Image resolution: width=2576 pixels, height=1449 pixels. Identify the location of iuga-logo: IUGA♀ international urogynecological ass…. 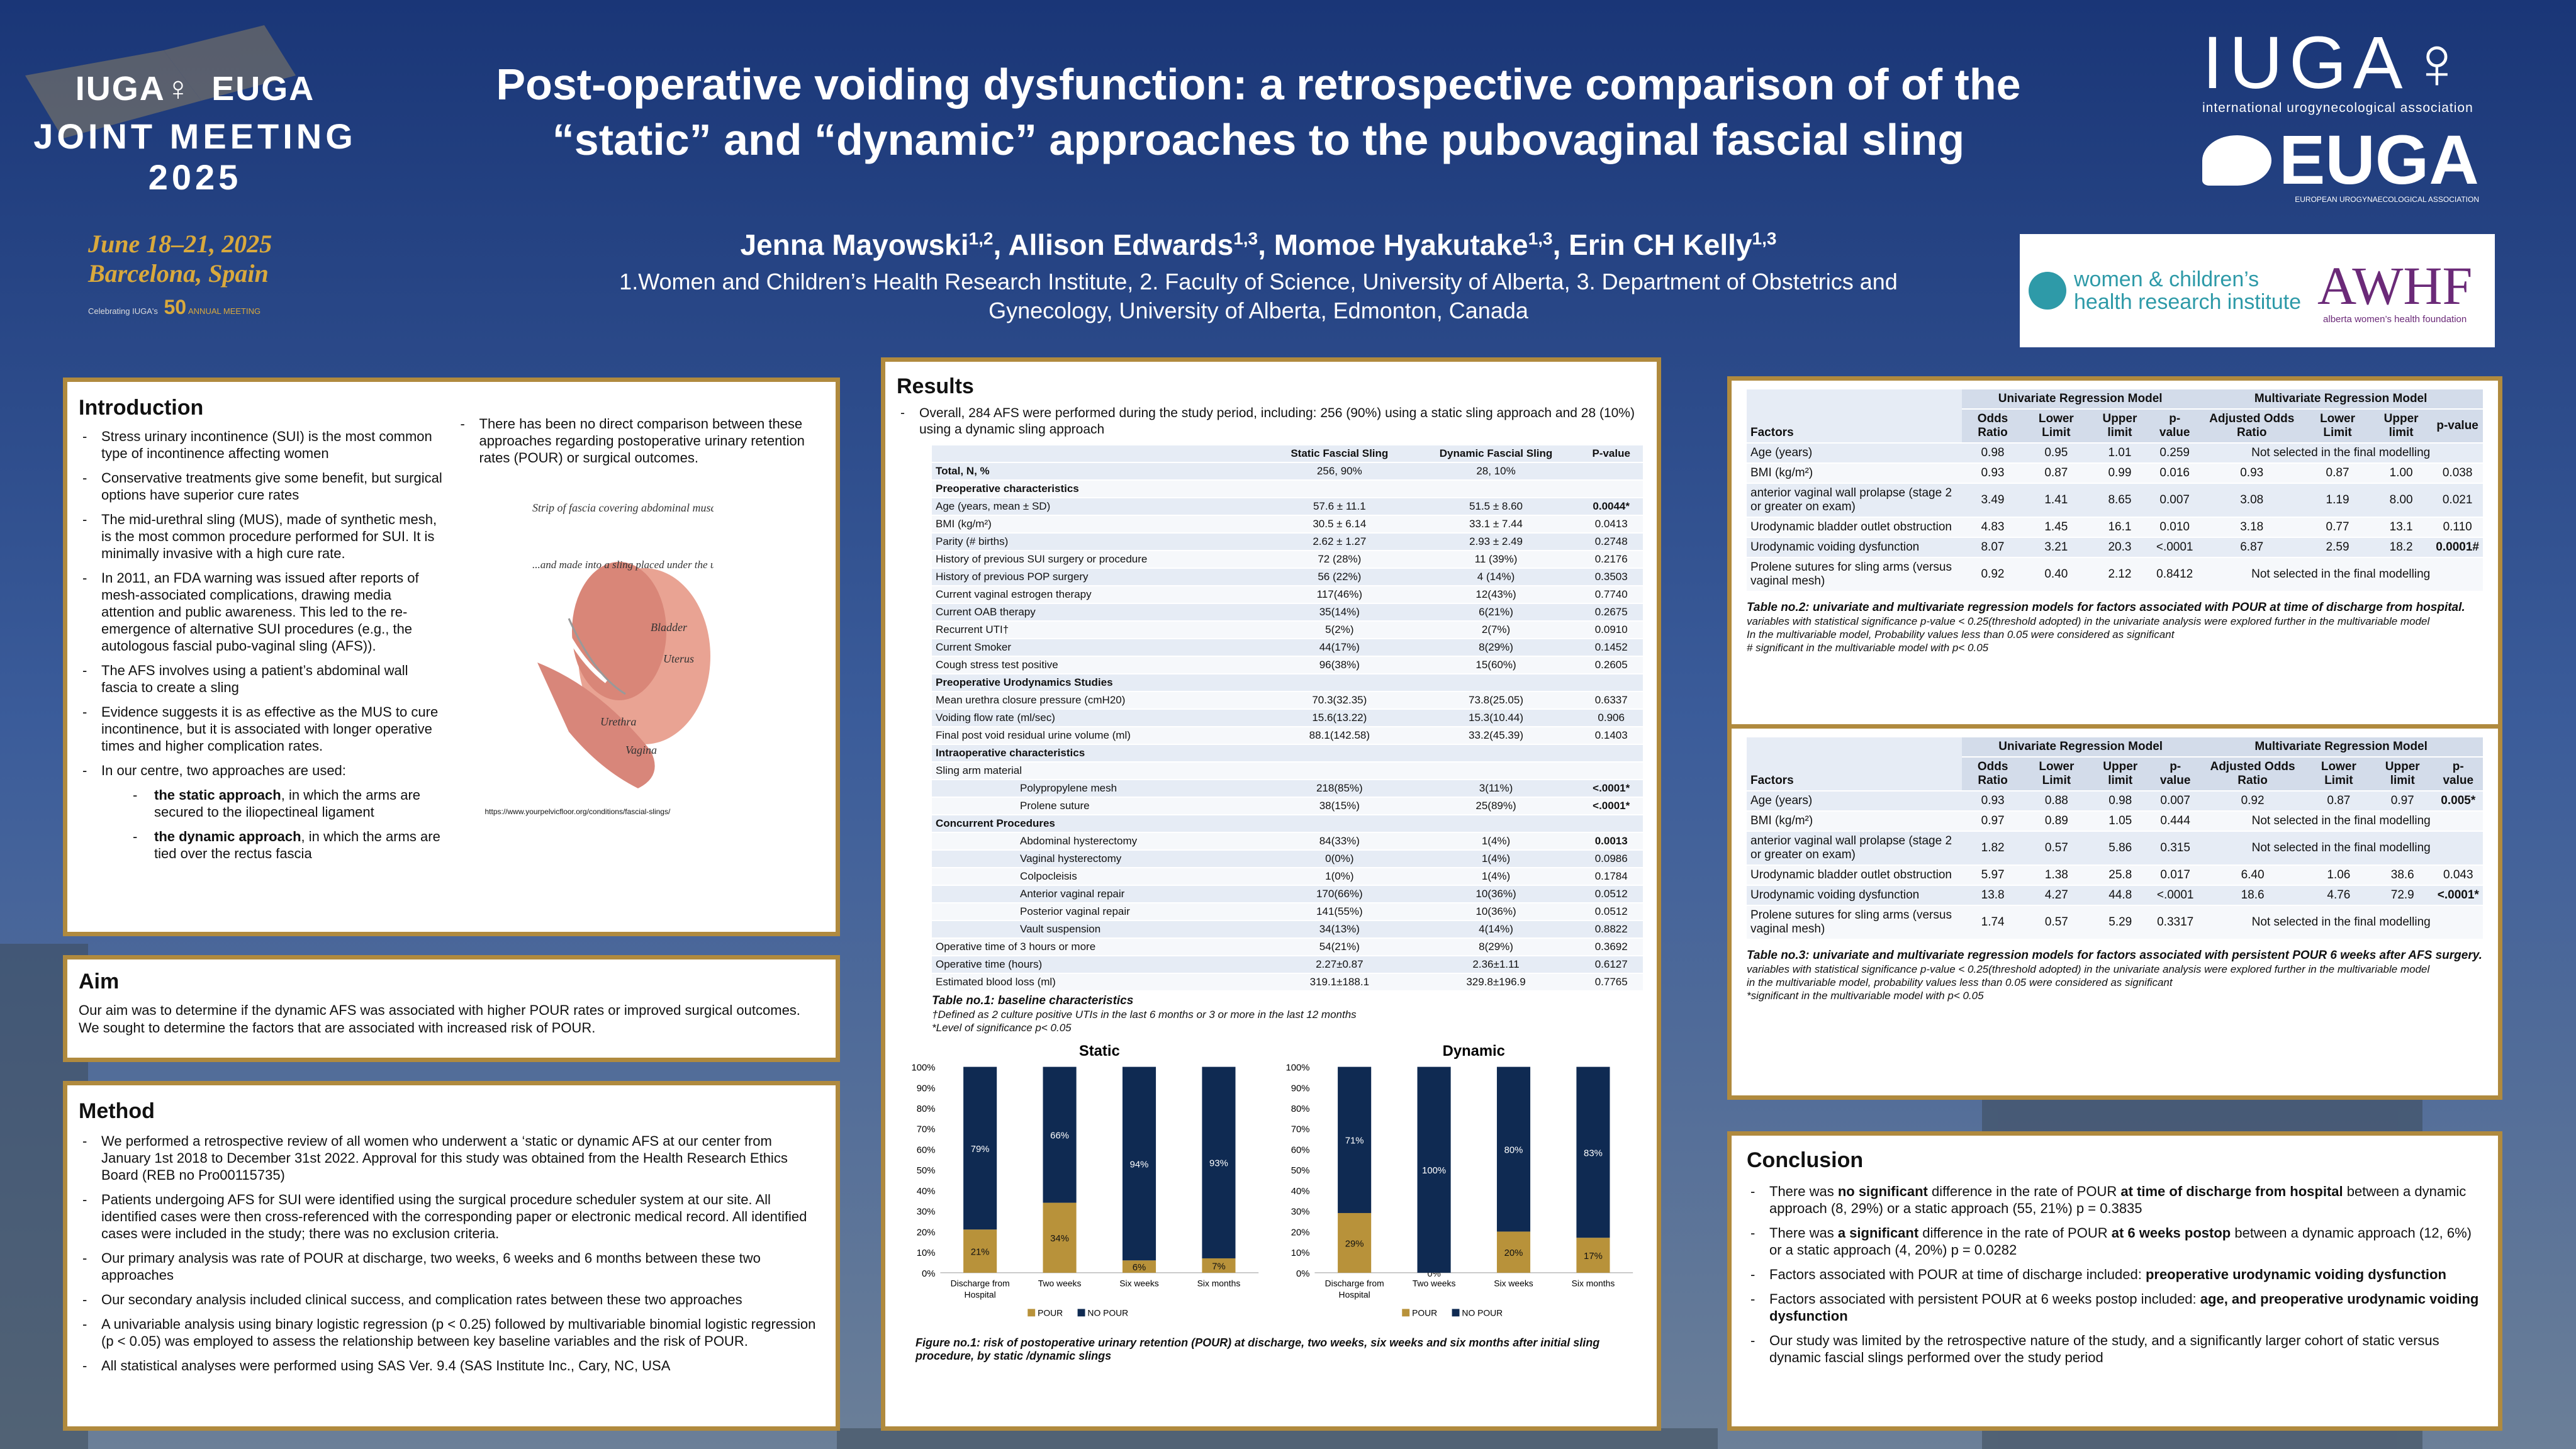
(2337, 68).